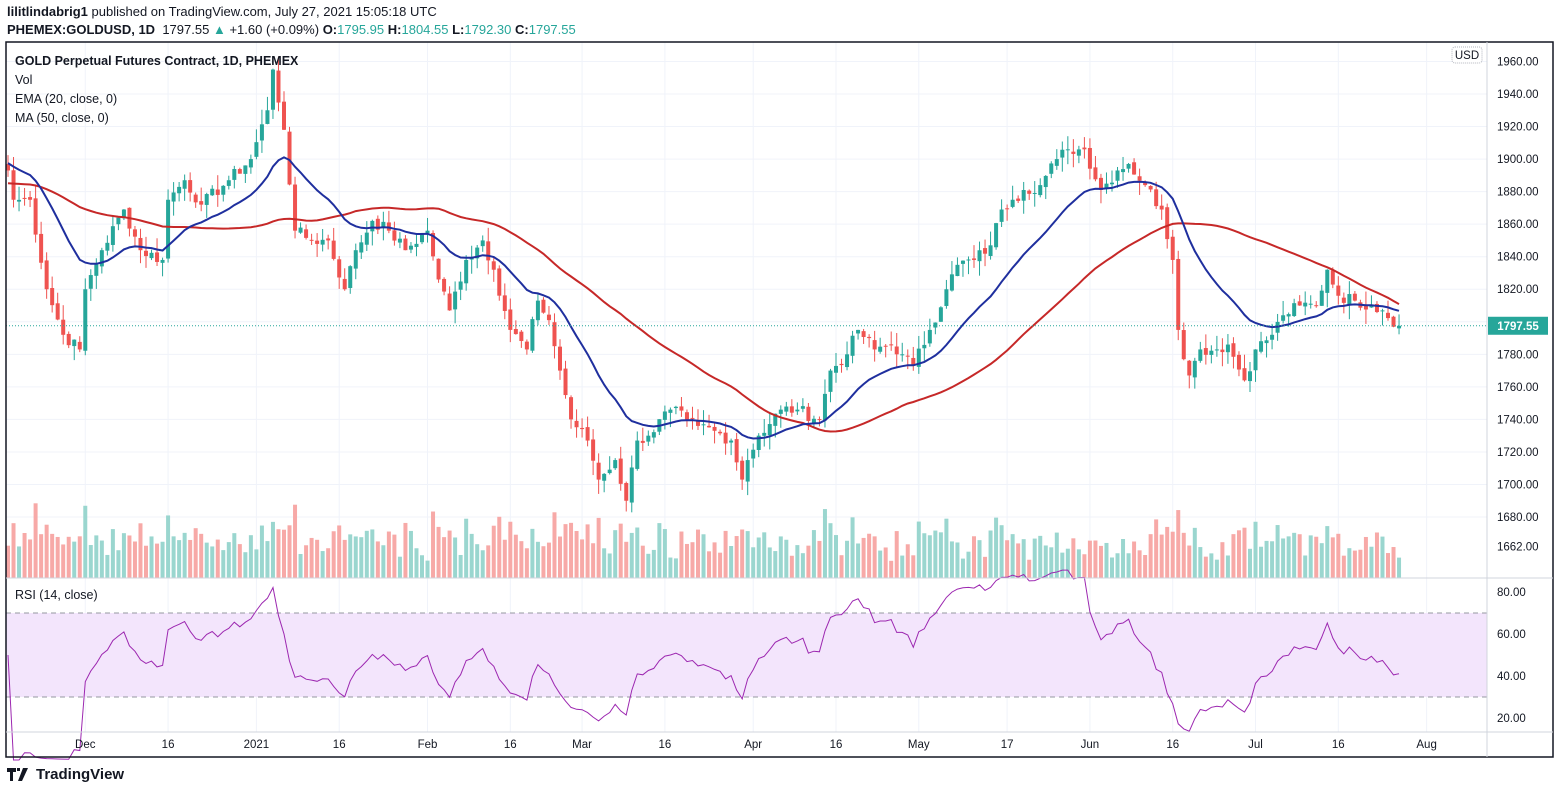 The image size is (1557, 794). Describe the element at coordinates (66, 99) in the screenshot. I see `legend-ema: EMA (20, close, 0)` at that location.